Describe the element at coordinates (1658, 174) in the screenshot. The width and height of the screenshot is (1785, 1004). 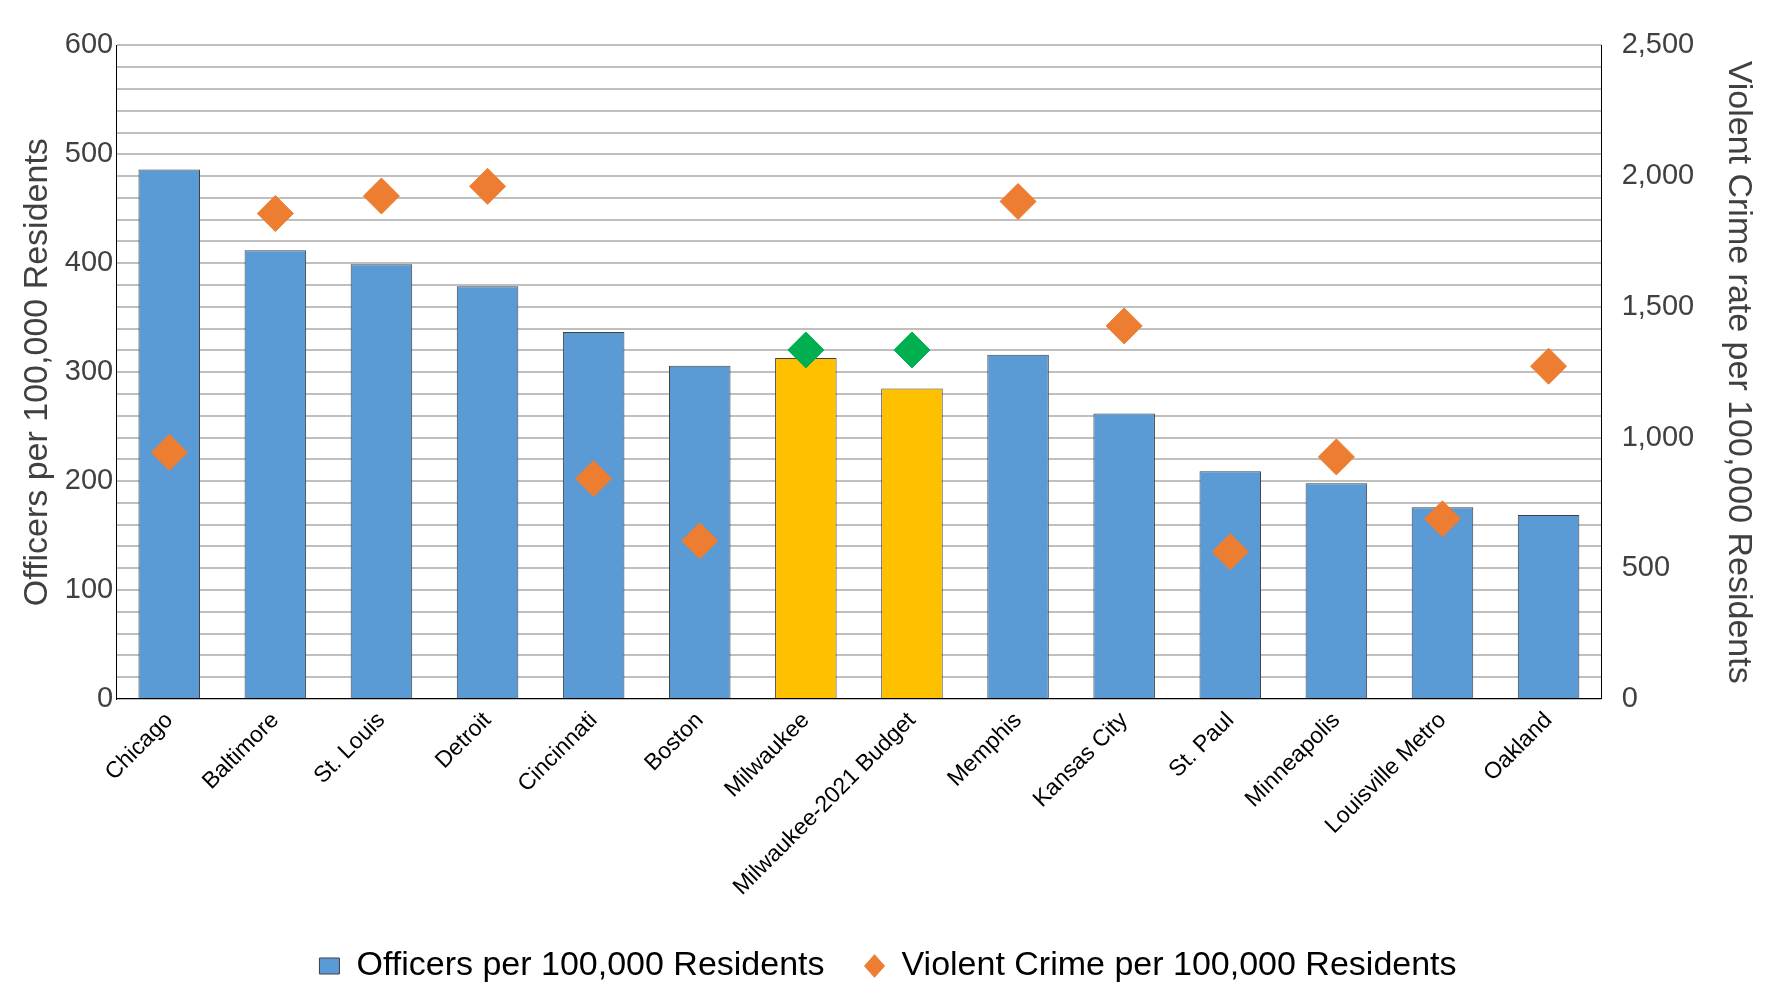
I see `y2-tick-label: 2,000` at that location.